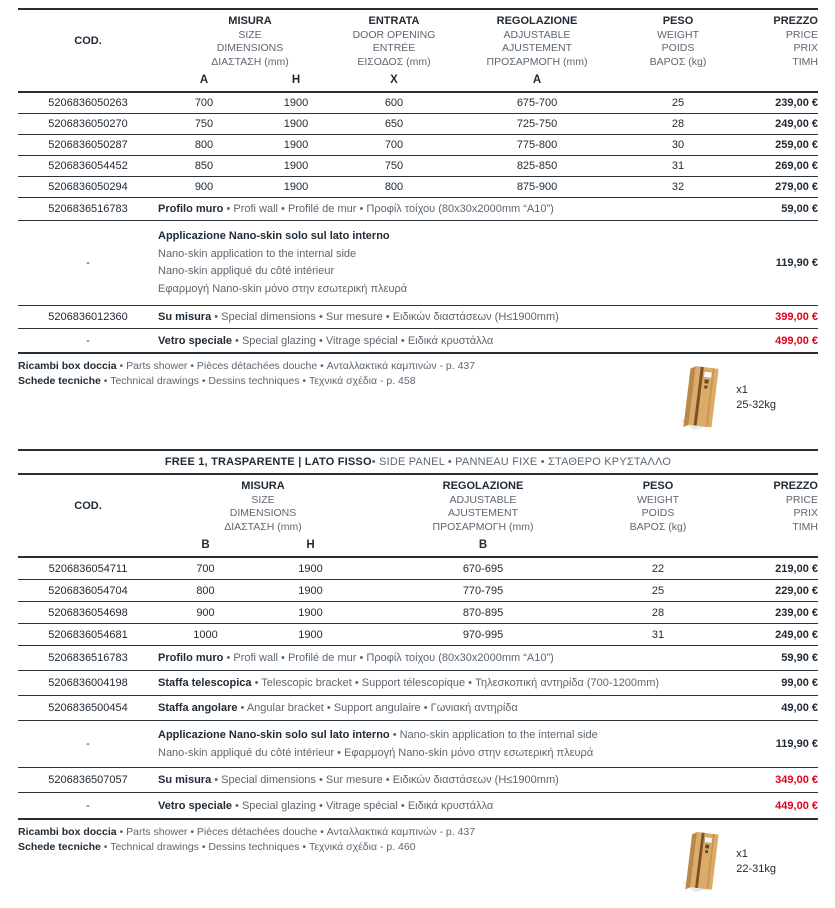  What do you see at coordinates (799, 708) in the screenshot?
I see `cell-price: 49,00 €` at bounding box center [799, 708].